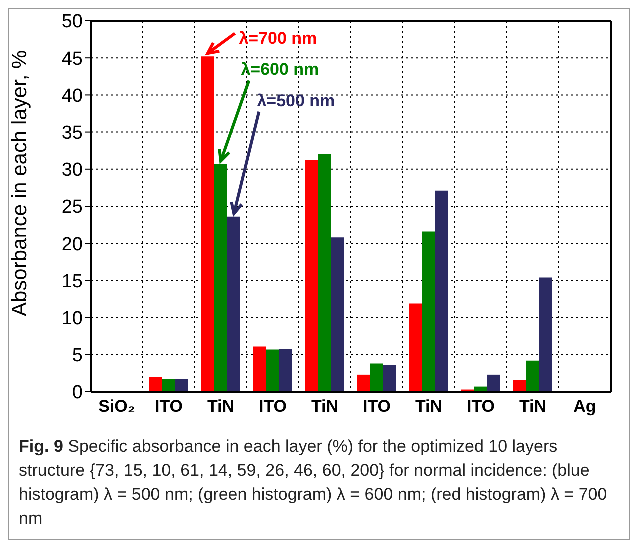 This screenshot has height=557, width=630. Describe the element at coordinates (20, 183) in the screenshot. I see `y-axis-title: Absorbance in each layer, %` at that location.